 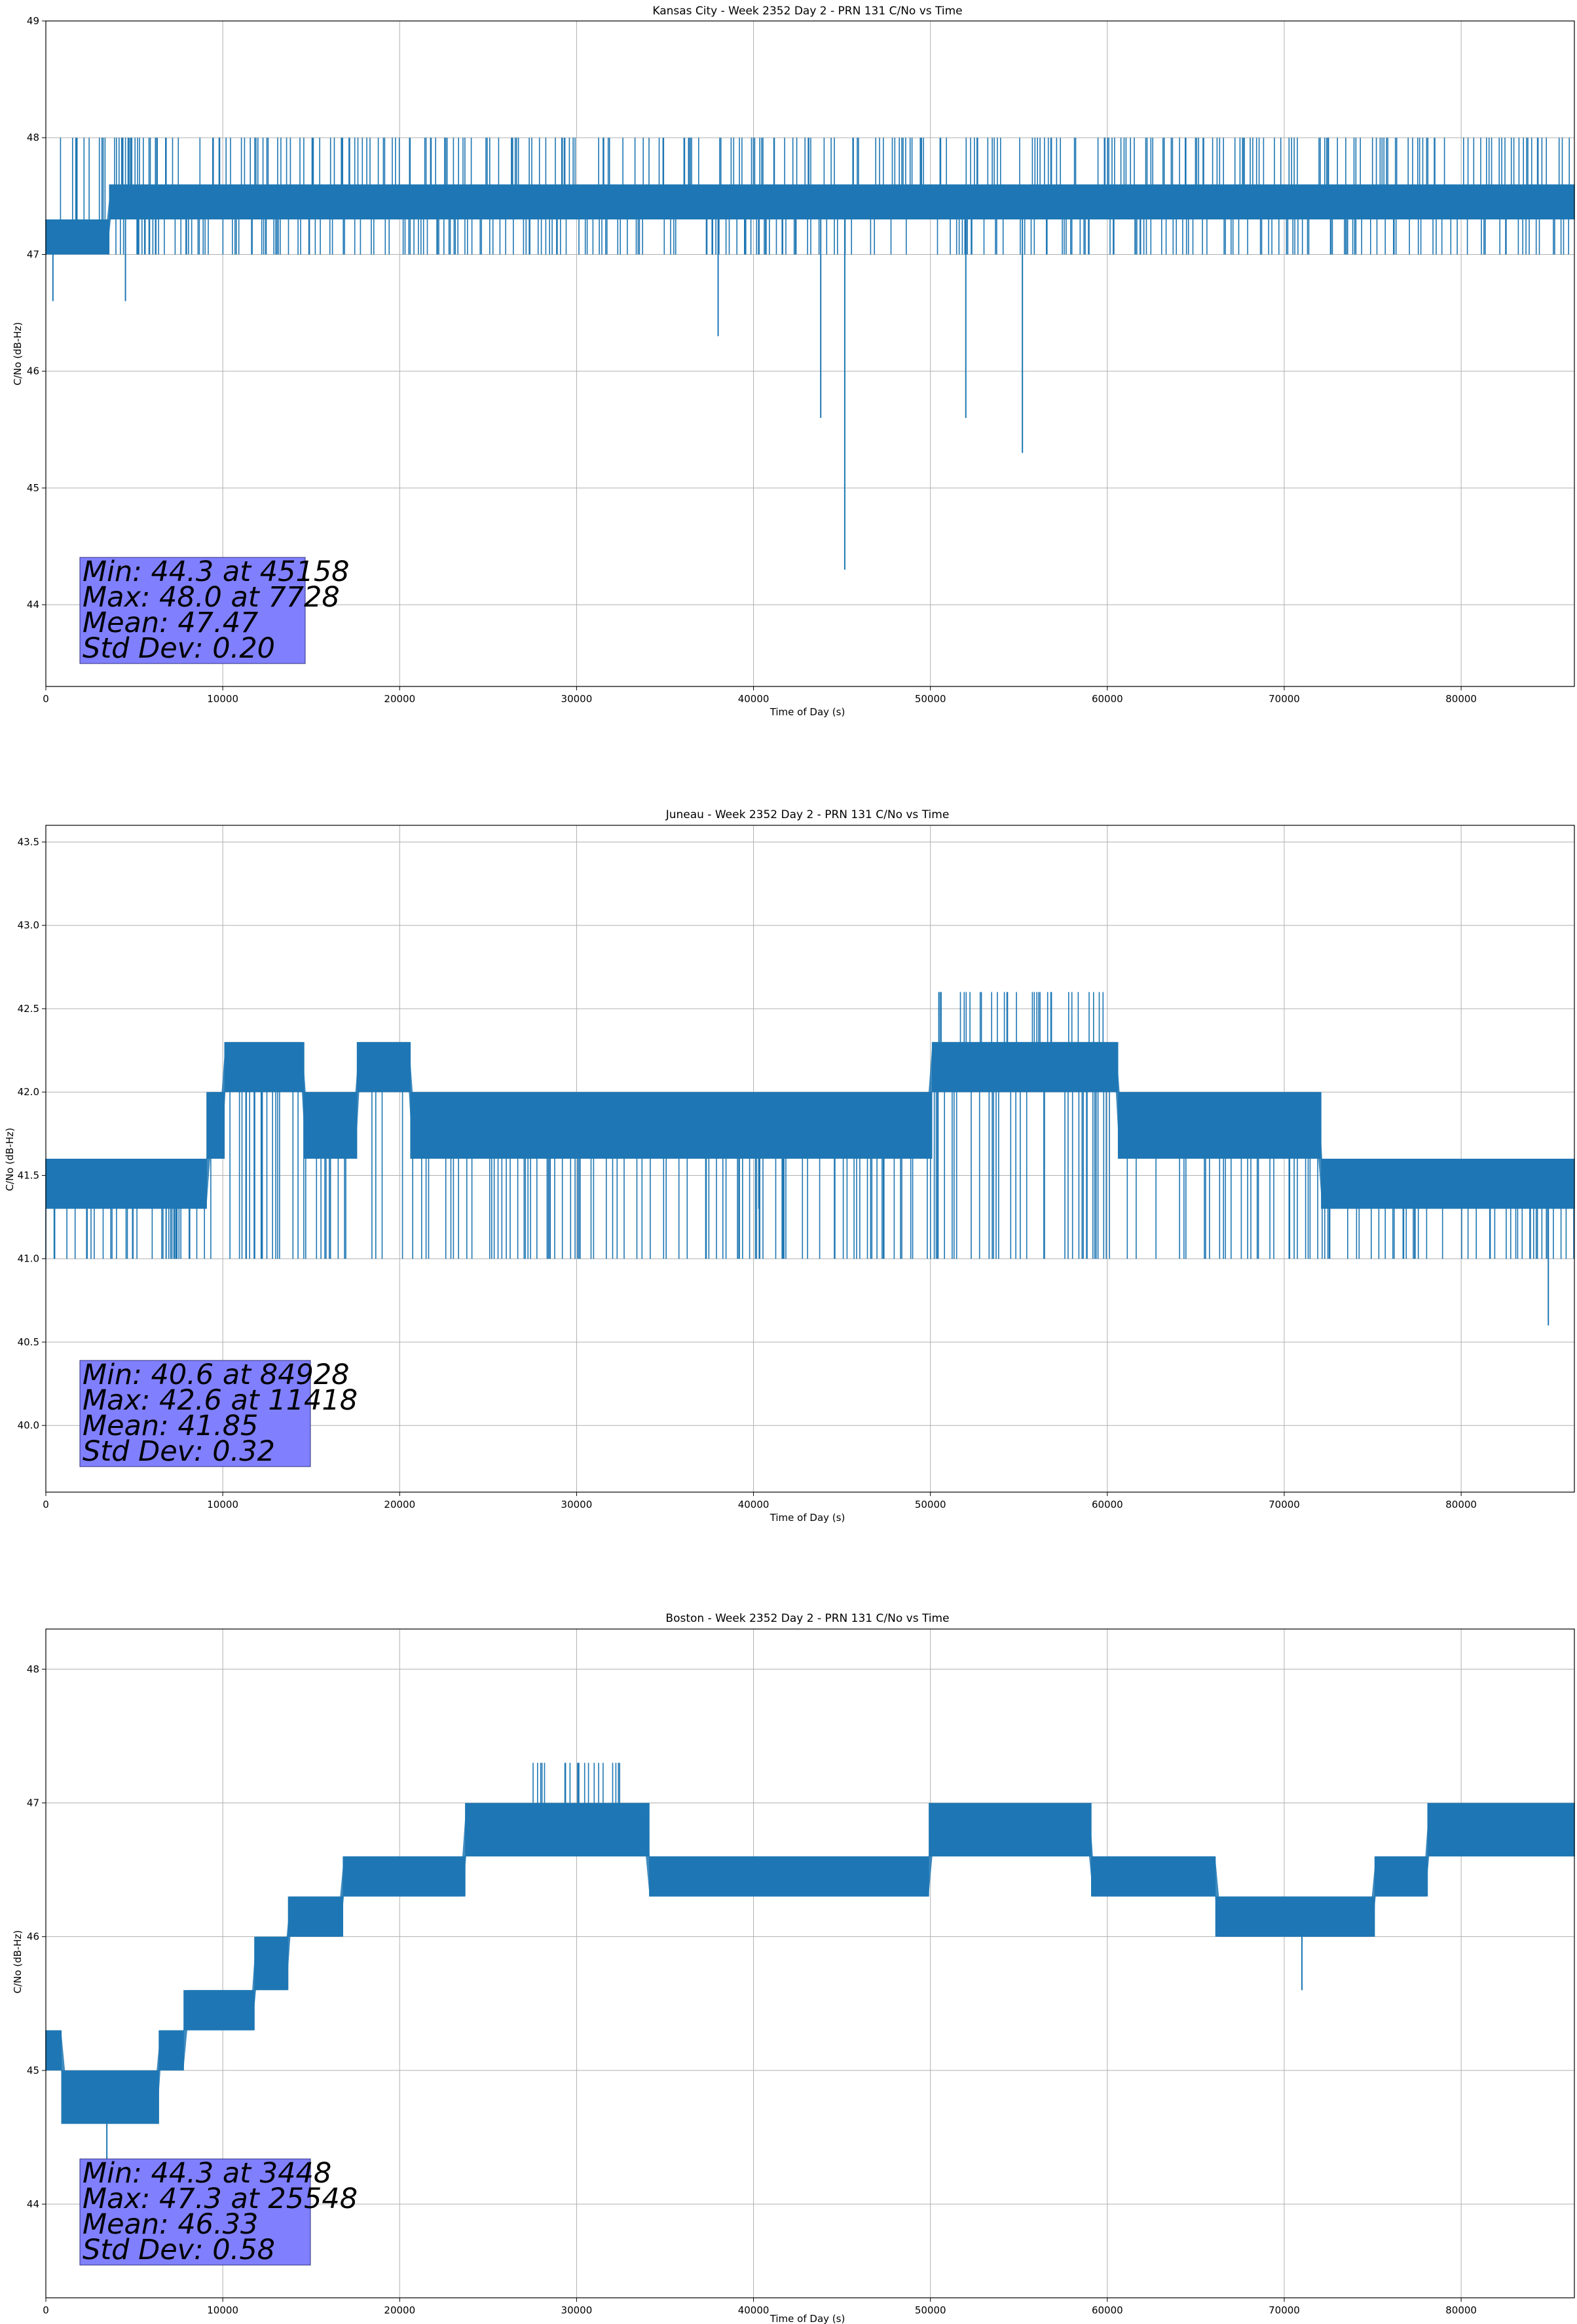 I want to click on y-tick-label: 41.0, so click(x=28, y=1259).